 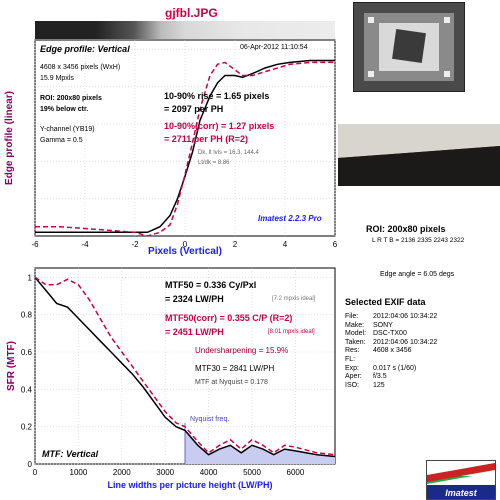 I want to click on exif-value: f/3.5, so click(x=380, y=377).